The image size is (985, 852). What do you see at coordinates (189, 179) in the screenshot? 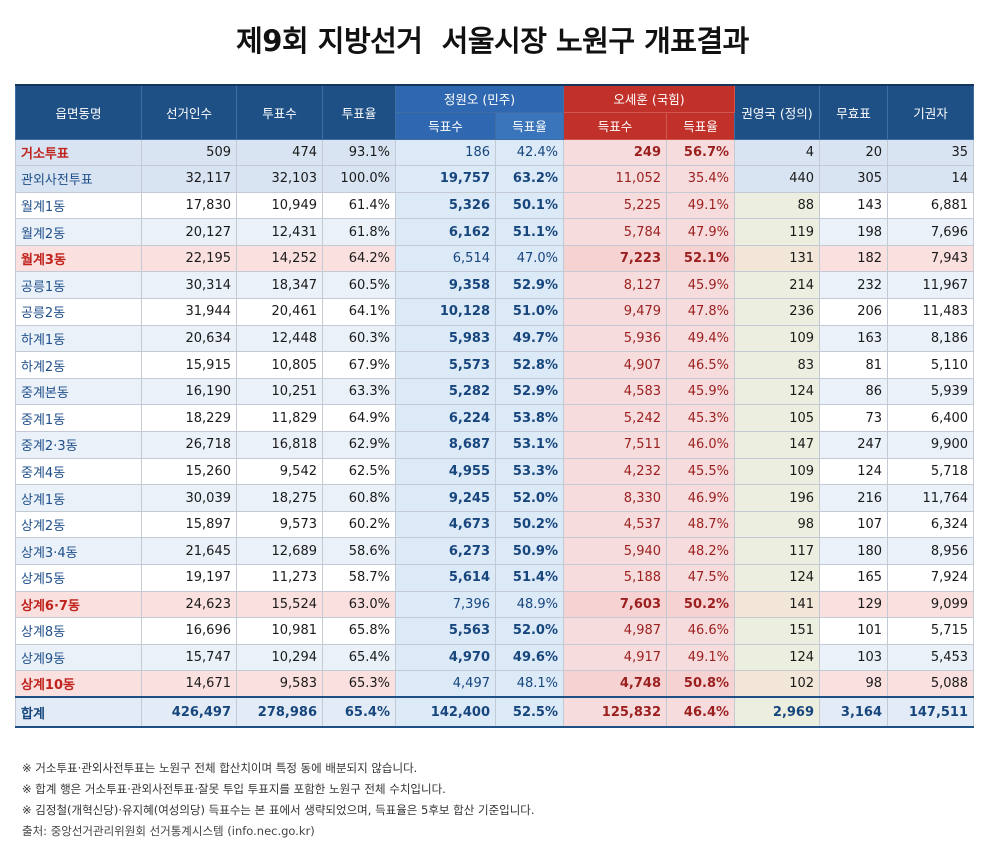
I see `cell-electors: 32,117` at bounding box center [189, 179].